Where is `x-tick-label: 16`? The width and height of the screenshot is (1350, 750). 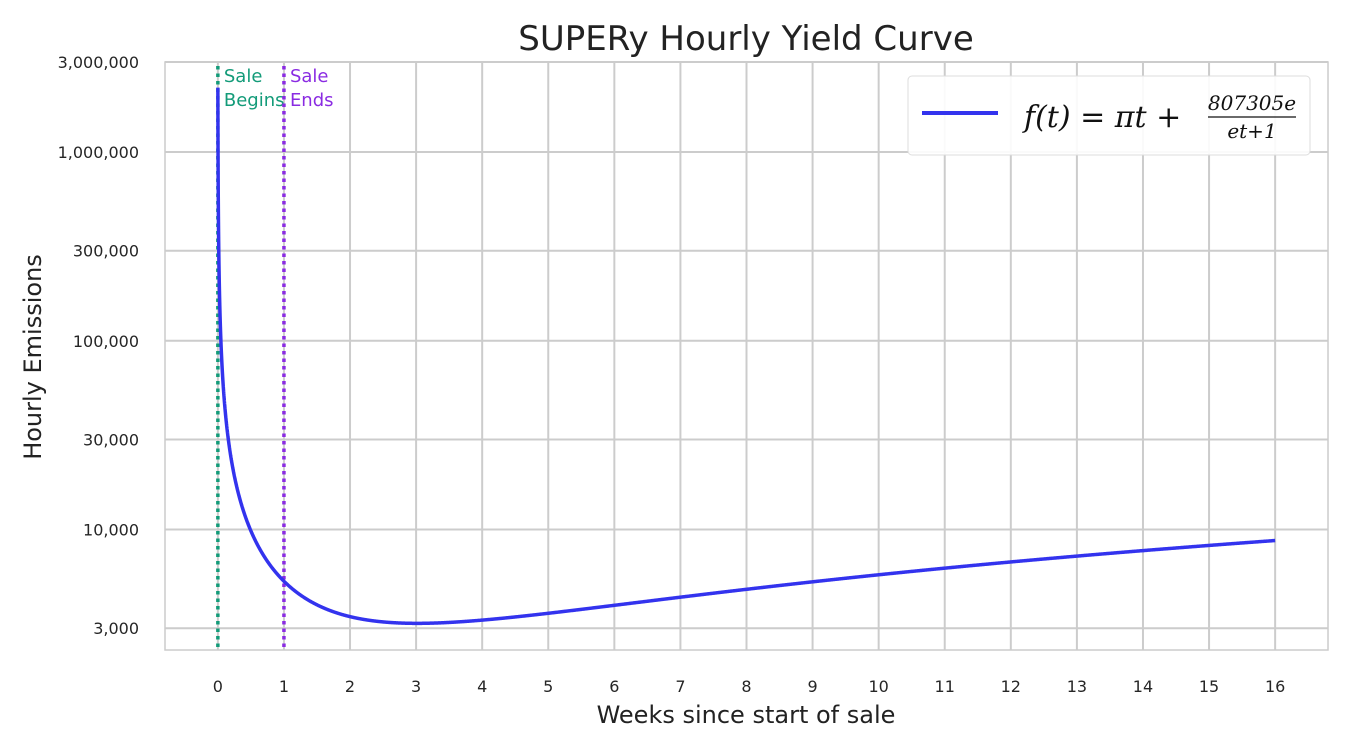
x-tick-label: 16 is located at coordinates (1275, 686).